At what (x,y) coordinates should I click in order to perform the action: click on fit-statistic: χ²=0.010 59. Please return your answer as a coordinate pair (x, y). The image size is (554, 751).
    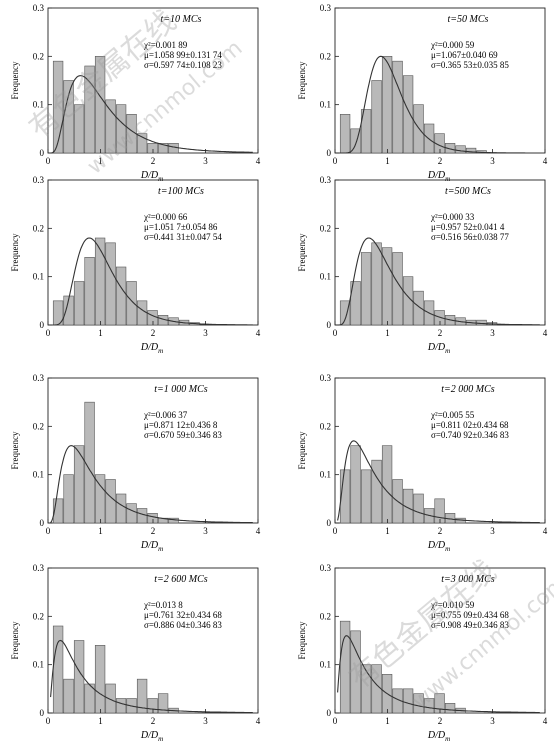
    Looking at the image, I should click on (452, 605).